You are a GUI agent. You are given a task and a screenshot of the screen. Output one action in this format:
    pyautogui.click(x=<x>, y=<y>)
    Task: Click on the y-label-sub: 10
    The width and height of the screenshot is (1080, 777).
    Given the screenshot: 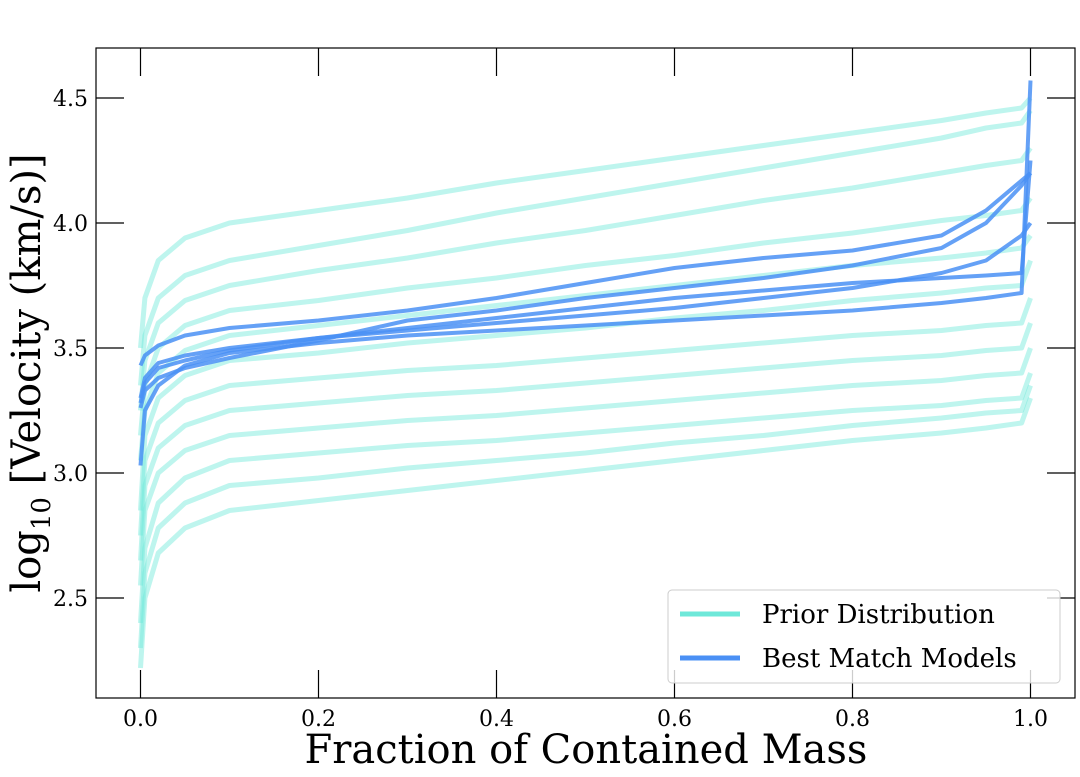 What is the action you would take?
    pyautogui.click(x=42, y=513)
    